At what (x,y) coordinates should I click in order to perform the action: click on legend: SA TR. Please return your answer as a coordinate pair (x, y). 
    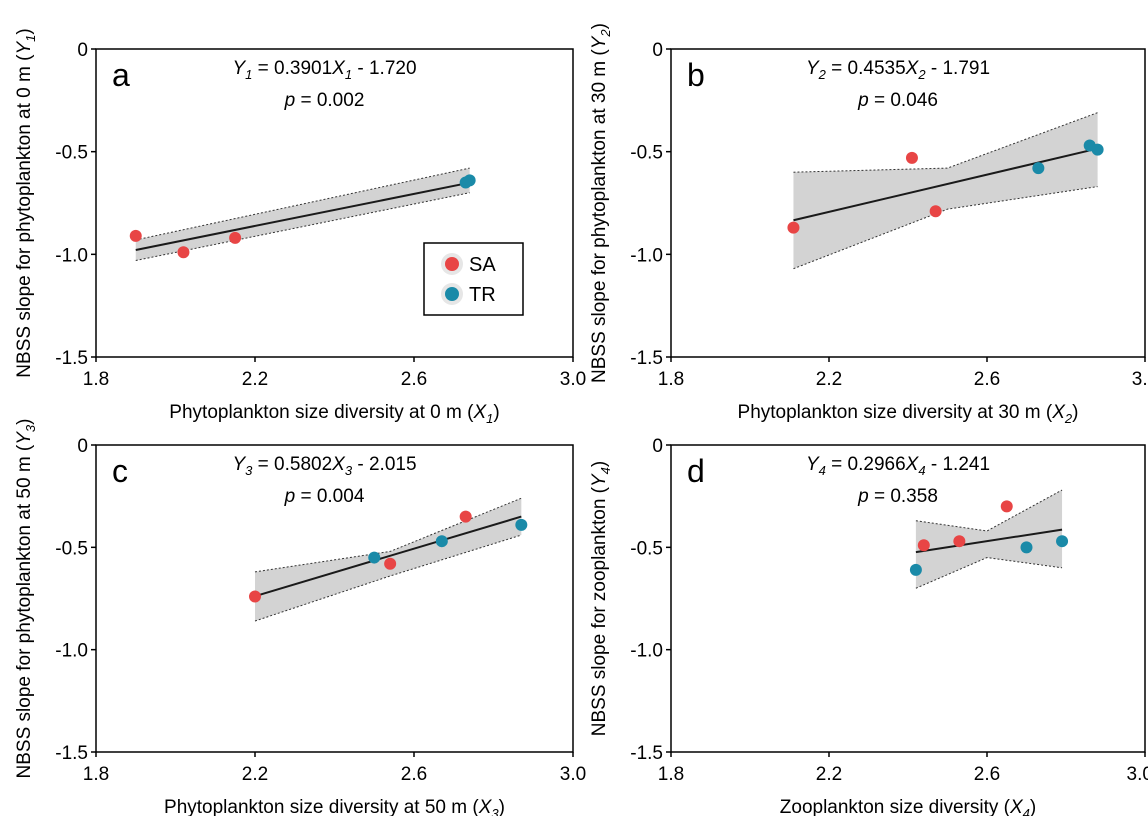
    Looking at the image, I should click on (473, 279).